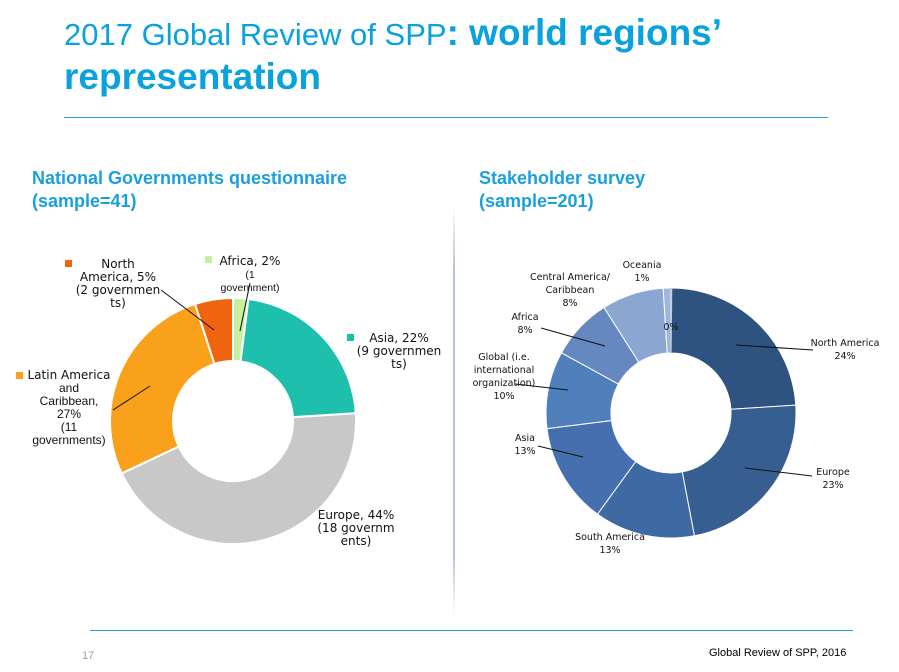  What do you see at coordinates (524, 324) in the screenshot?
I see `chart-1-data-label-5: Africa 8%` at bounding box center [524, 324].